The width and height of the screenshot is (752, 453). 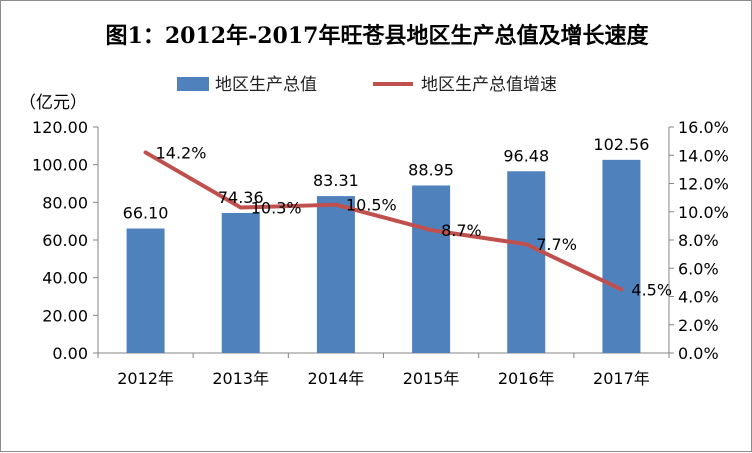 What do you see at coordinates (698, 240) in the screenshot?
I see `y-right-tick-label: 8.0%` at bounding box center [698, 240].